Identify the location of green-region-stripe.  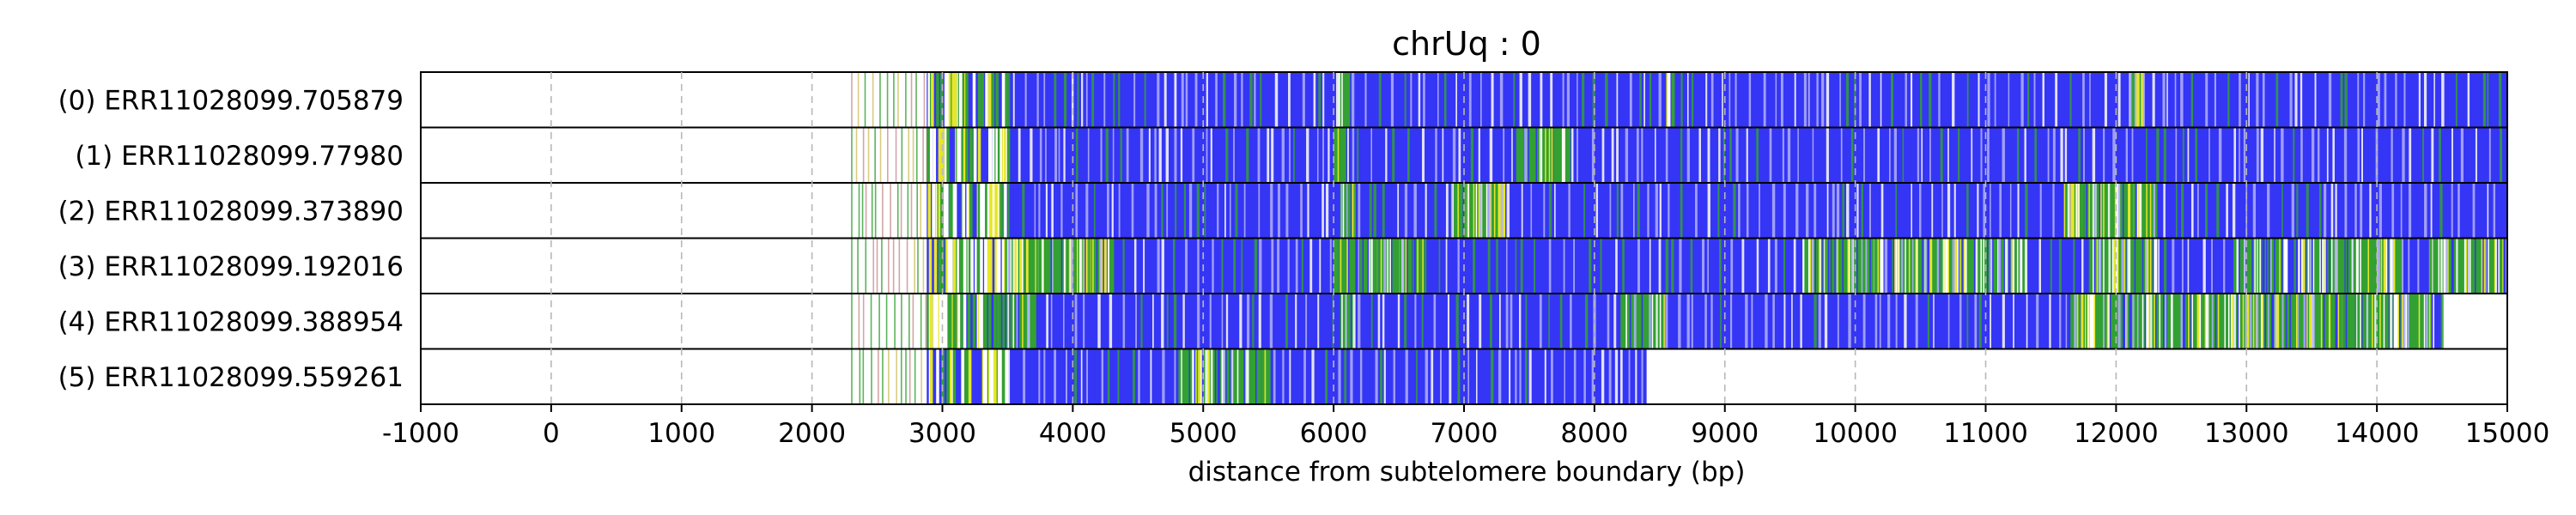
(1269, 376).